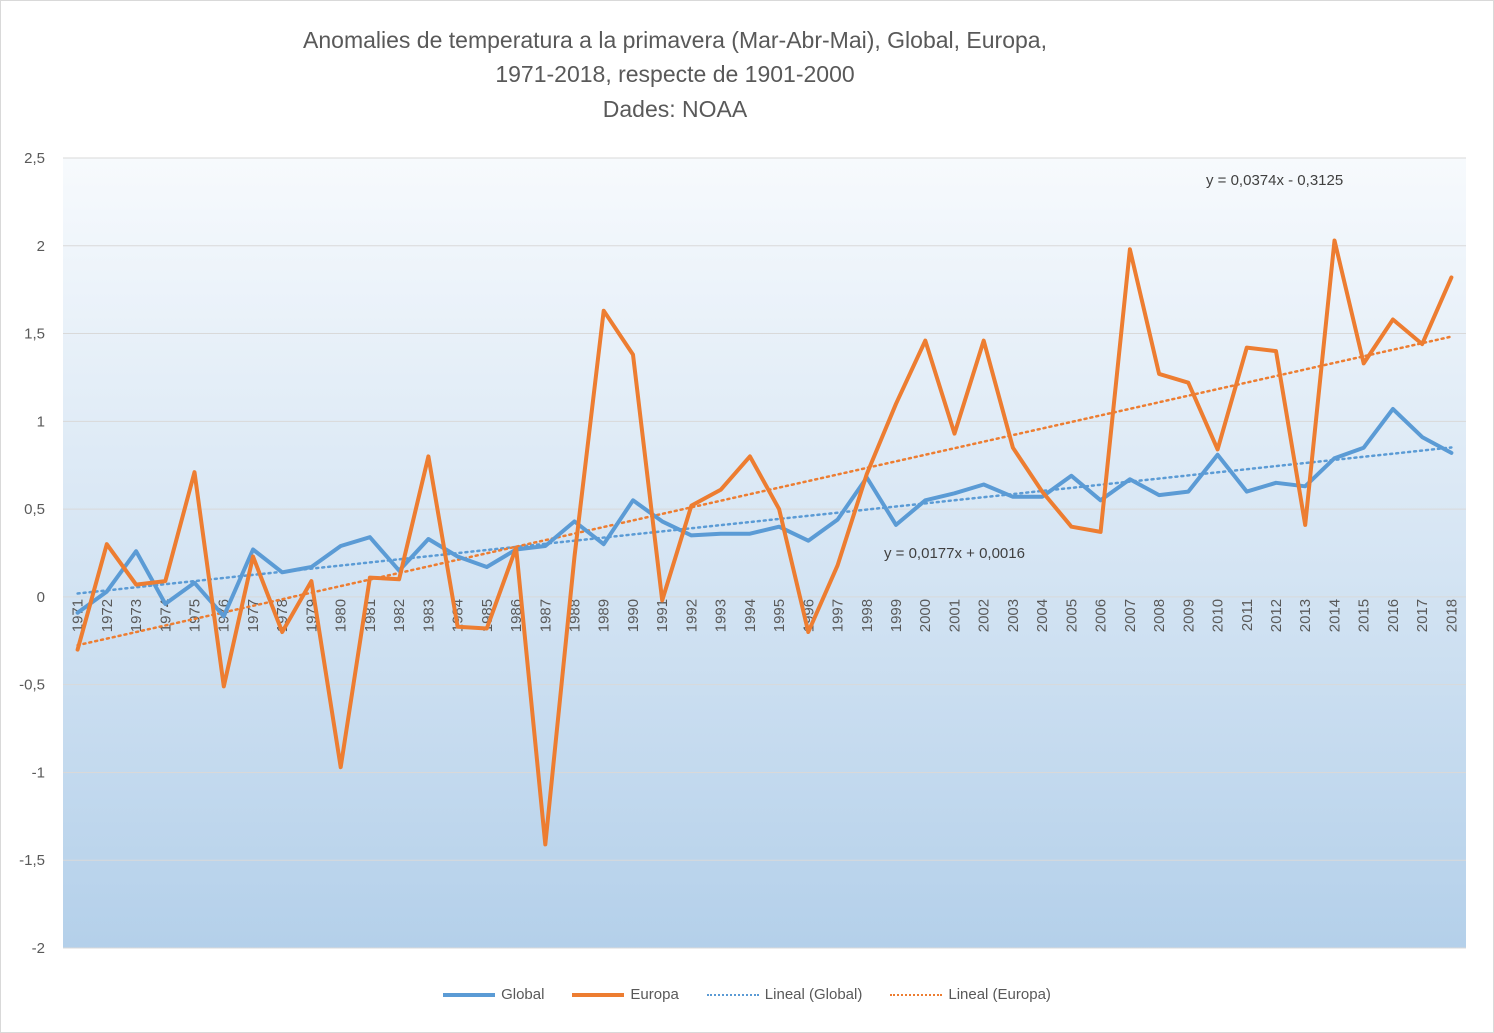 The image size is (1494, 1033). I want to click on legend-swatch-global, so click(469, 994).